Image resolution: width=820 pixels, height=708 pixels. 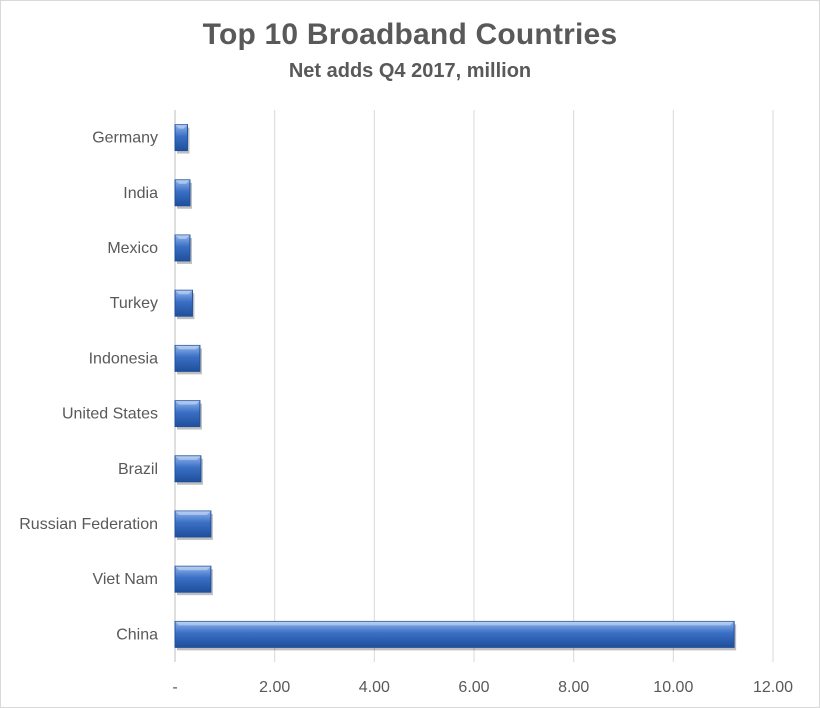 I want to click on bar-brazil, so click(x=188, y=470).